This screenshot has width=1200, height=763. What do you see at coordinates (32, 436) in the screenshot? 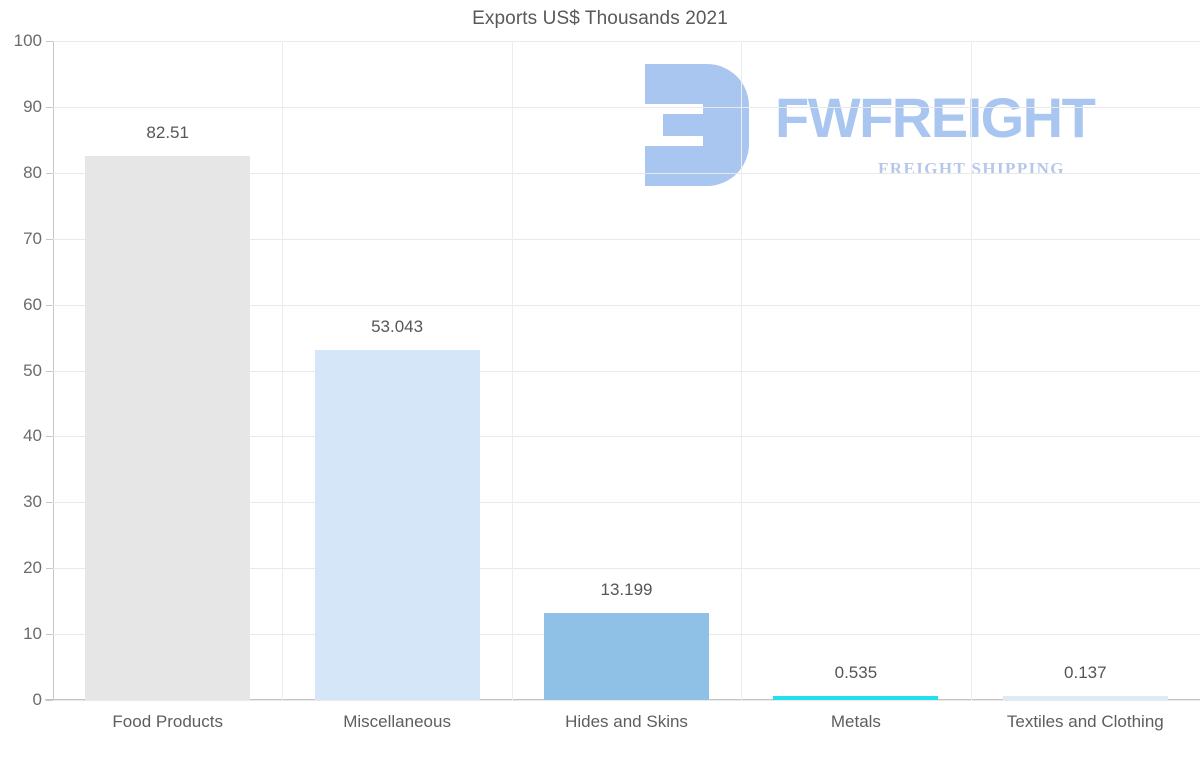
I see `y-axis-label: 40` at bounding box center [32, 436].